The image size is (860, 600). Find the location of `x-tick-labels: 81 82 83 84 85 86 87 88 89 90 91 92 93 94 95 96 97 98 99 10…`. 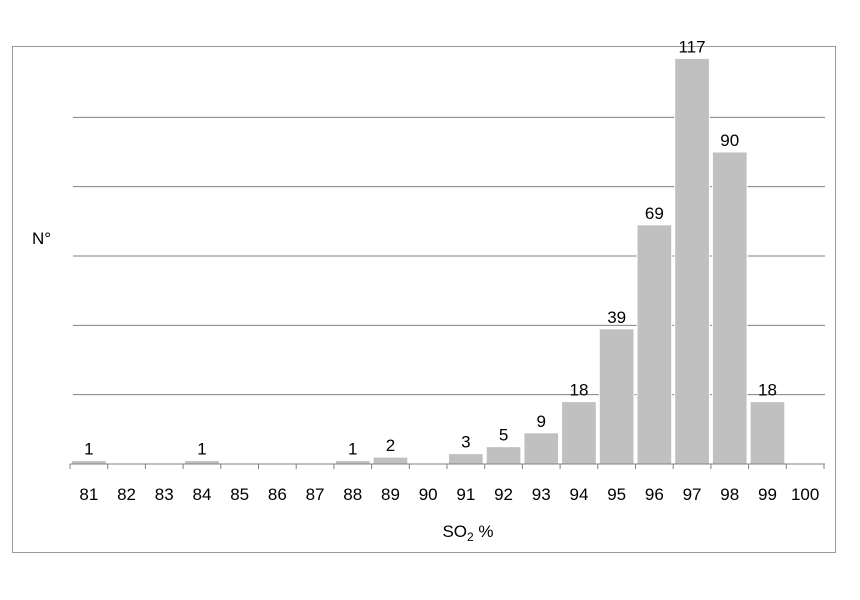

x-tick-labels: 81 82 83 84 85 86 87 88 89 90 91 92 93 94 95 96 97 98 99 10… is located at coordinates (449, 494).